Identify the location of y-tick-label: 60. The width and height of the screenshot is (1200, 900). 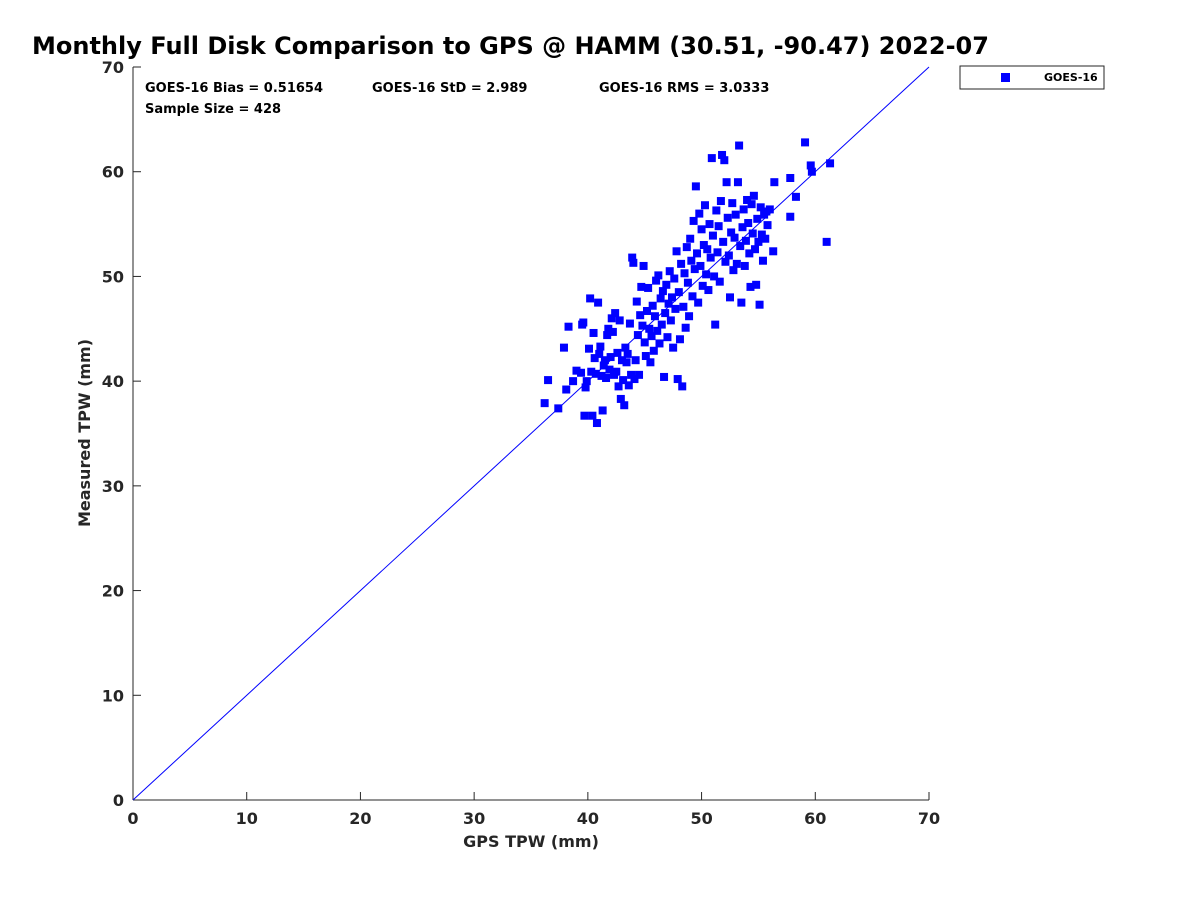
(113, 172).